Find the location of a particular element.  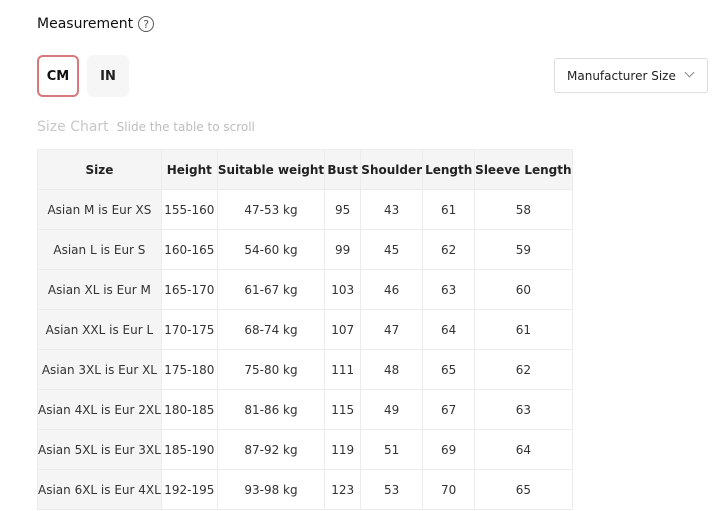

table-row: Asian L is Eur S 160-165 54-60 kg 99 45 62 59 is located at coordinates (305, 249).